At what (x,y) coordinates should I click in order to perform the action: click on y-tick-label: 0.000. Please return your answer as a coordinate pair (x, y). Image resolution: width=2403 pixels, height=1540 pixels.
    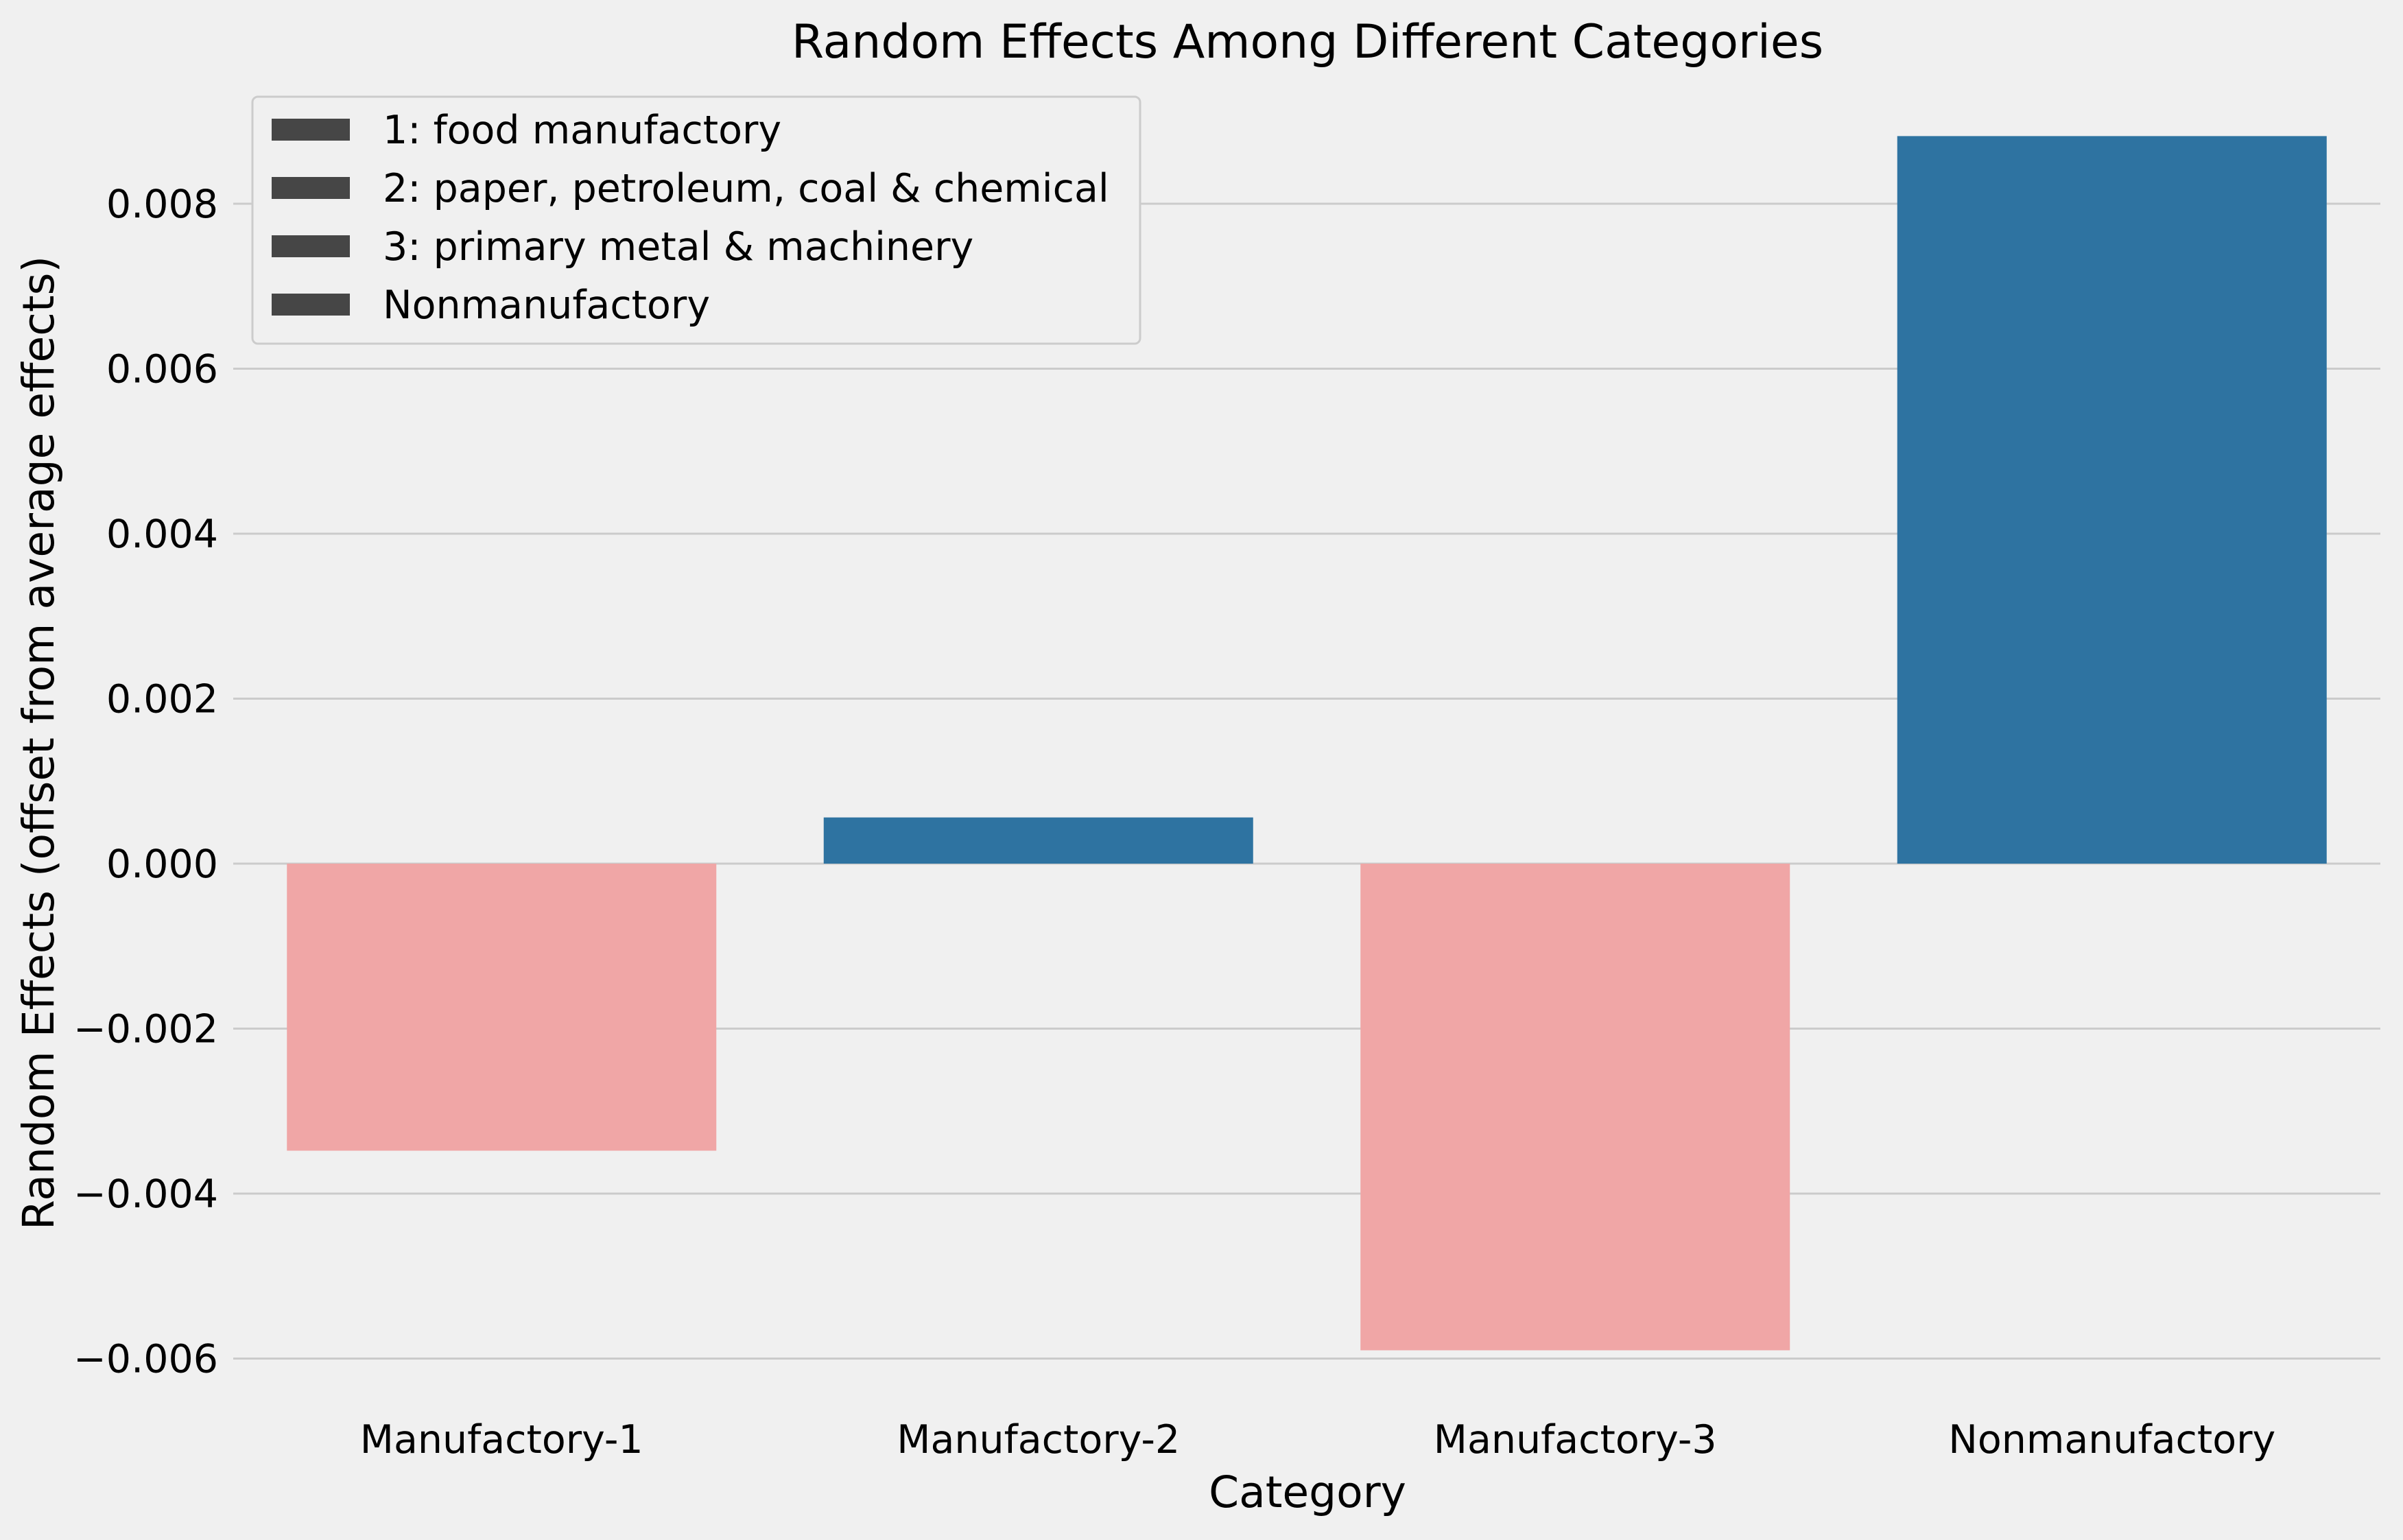
    Looking at the image, I should click on (162, 865).